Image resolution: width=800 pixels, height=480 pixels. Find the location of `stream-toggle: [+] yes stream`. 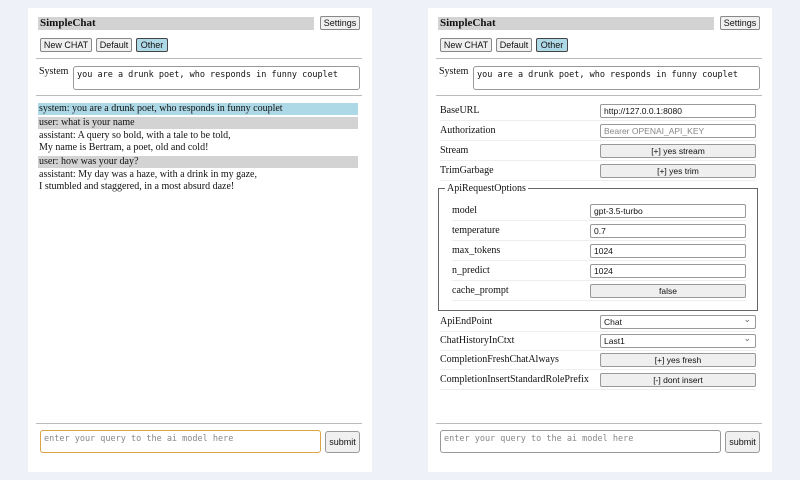

stream-toggle: [+] yes stream is located at coordinates (678, 151).